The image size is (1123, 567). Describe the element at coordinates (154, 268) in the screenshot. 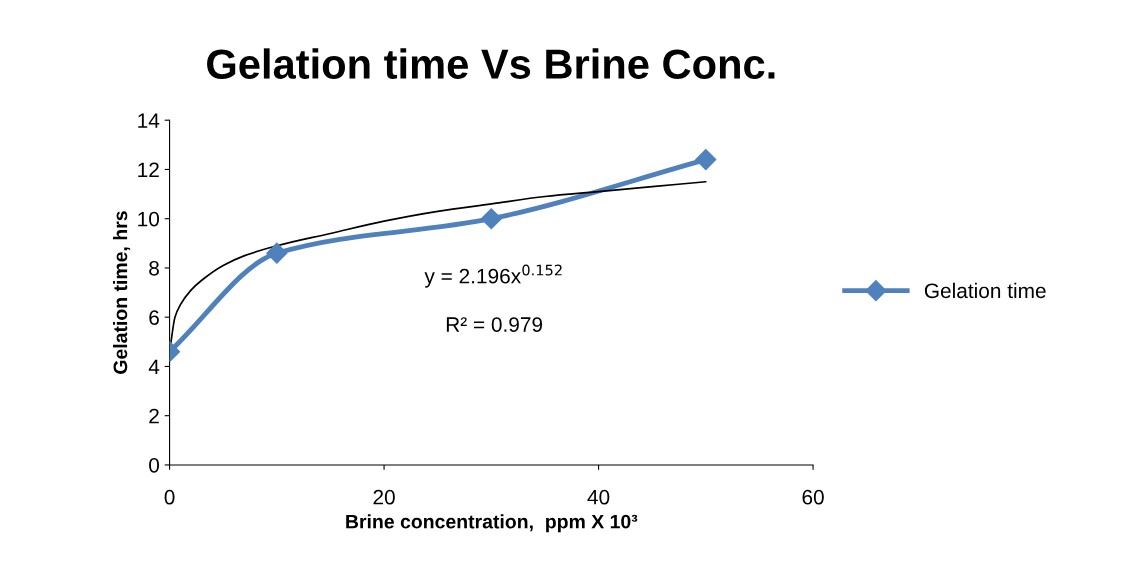

I see `y-tick-label: 8` at that location.